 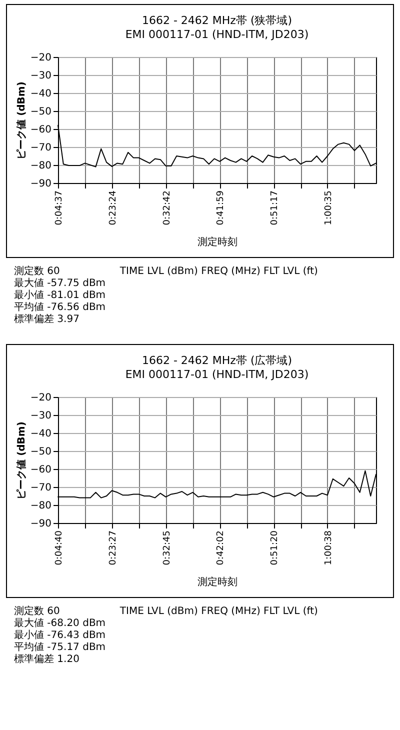 I want to click on chart-title: 1662 - 2462 MHz帯 (狭帯域), so click(x=217, y=20).